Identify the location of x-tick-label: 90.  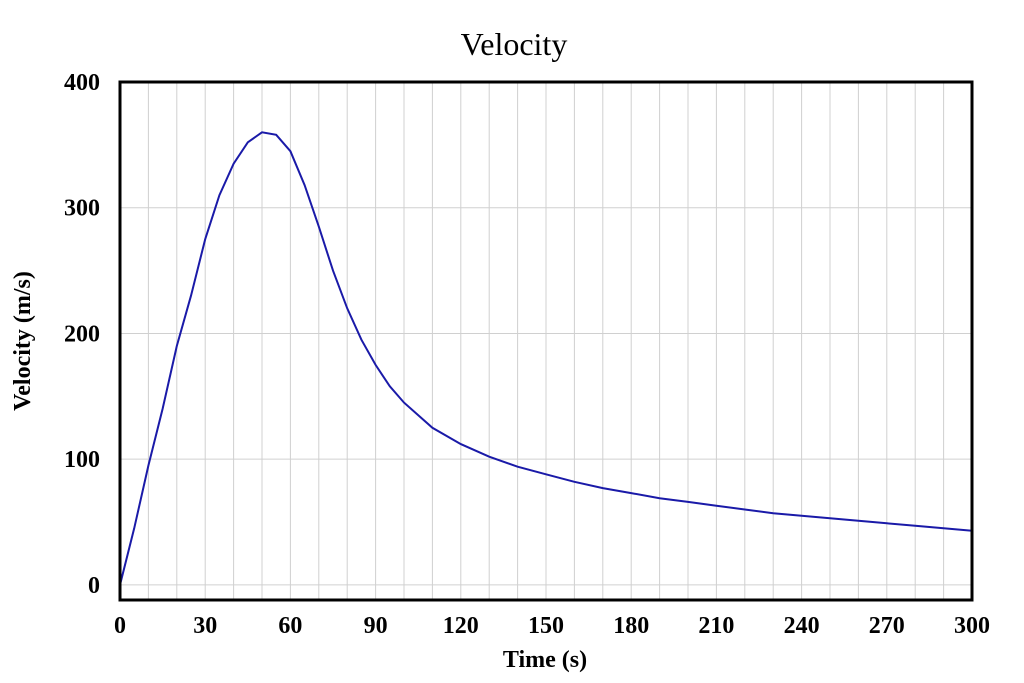
(376, 626).